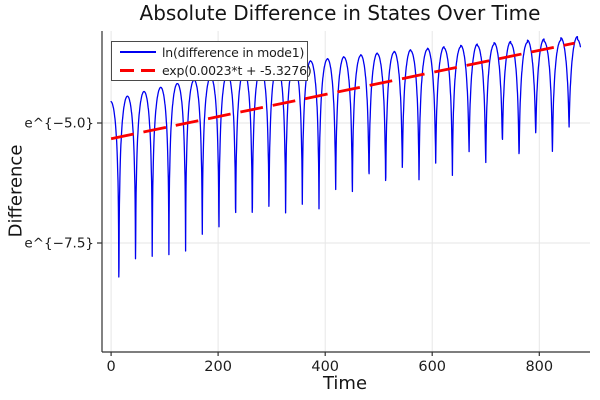  What do you see at coordinates (325, 367) in the screenshot?
I see `x-tick-label: 400` at bounding box center [325, 367].